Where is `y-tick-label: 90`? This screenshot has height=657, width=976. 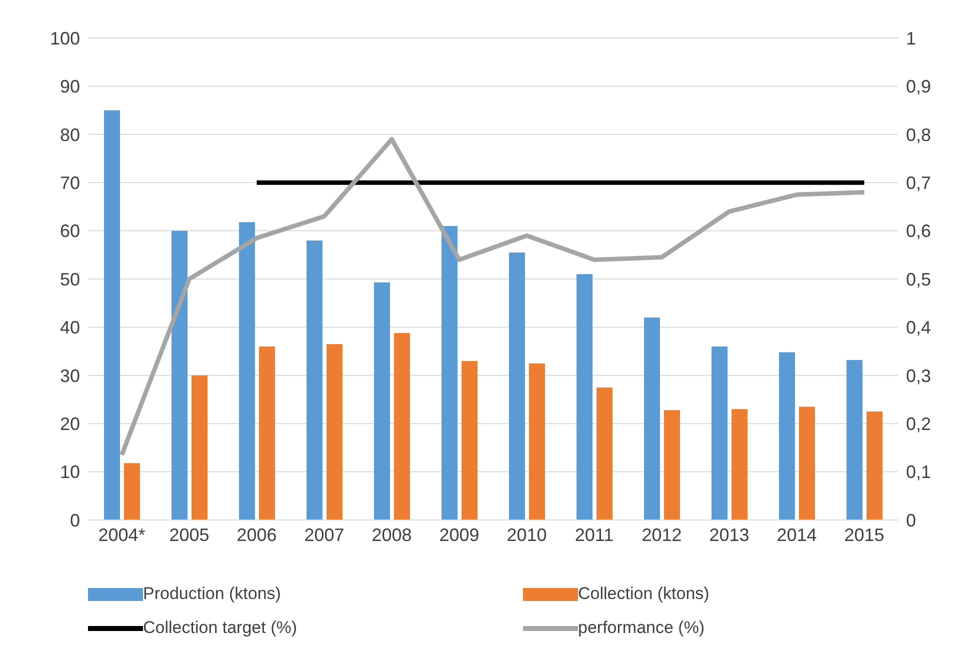 y-tick-label: 90 is located at coordinates (70, 86).